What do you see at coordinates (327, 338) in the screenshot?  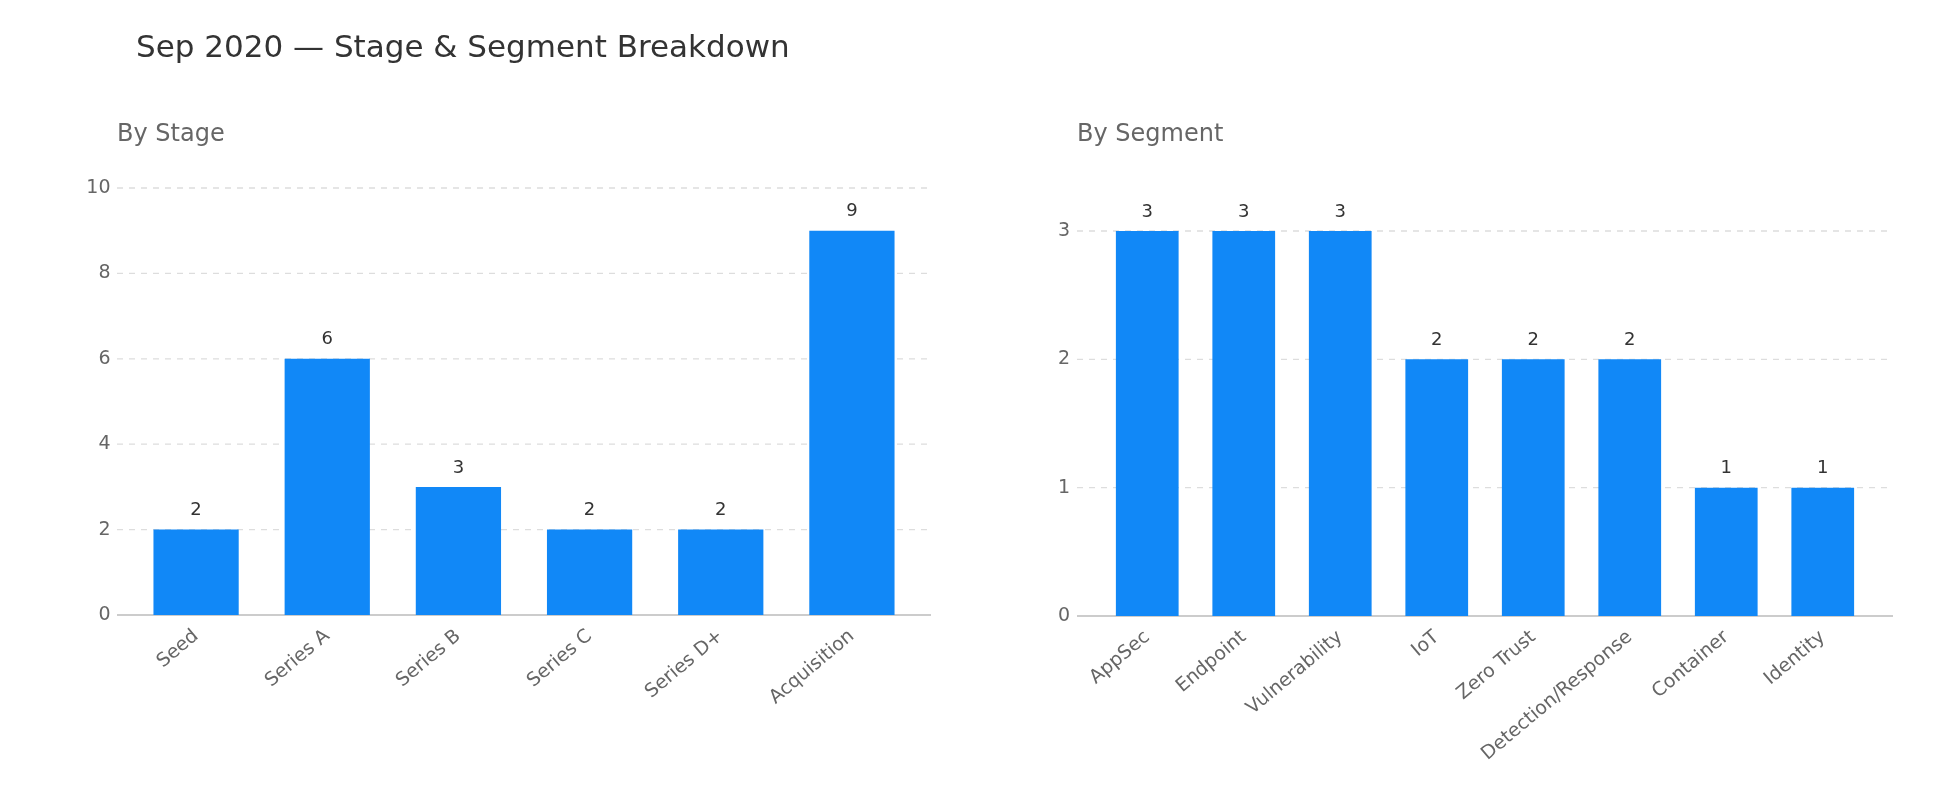 I see `data-label: 6` at bounding box center [327, 338].